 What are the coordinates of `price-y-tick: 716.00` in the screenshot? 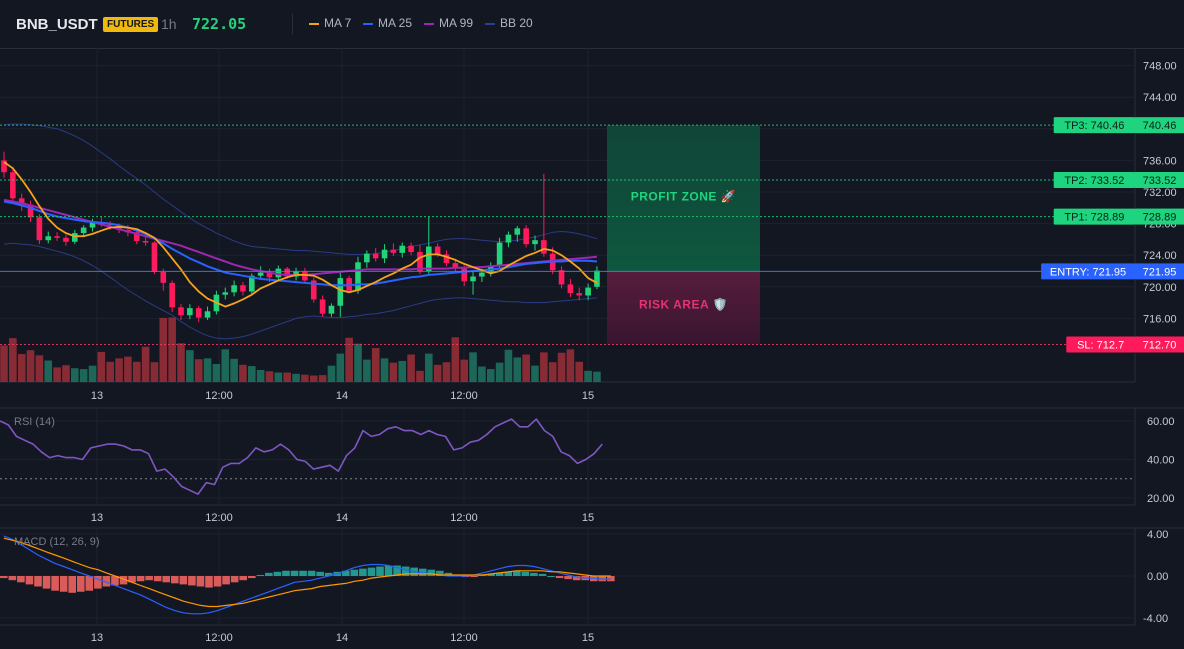 It's located at (1160, 319).